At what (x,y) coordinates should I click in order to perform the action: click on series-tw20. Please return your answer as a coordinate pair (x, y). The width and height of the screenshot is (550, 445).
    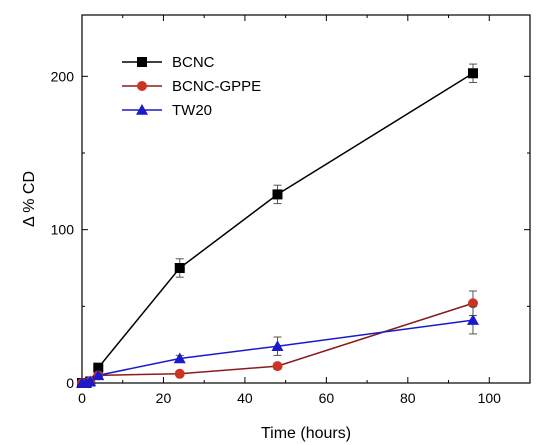
    Looking at the image, I should click on (277, 346).